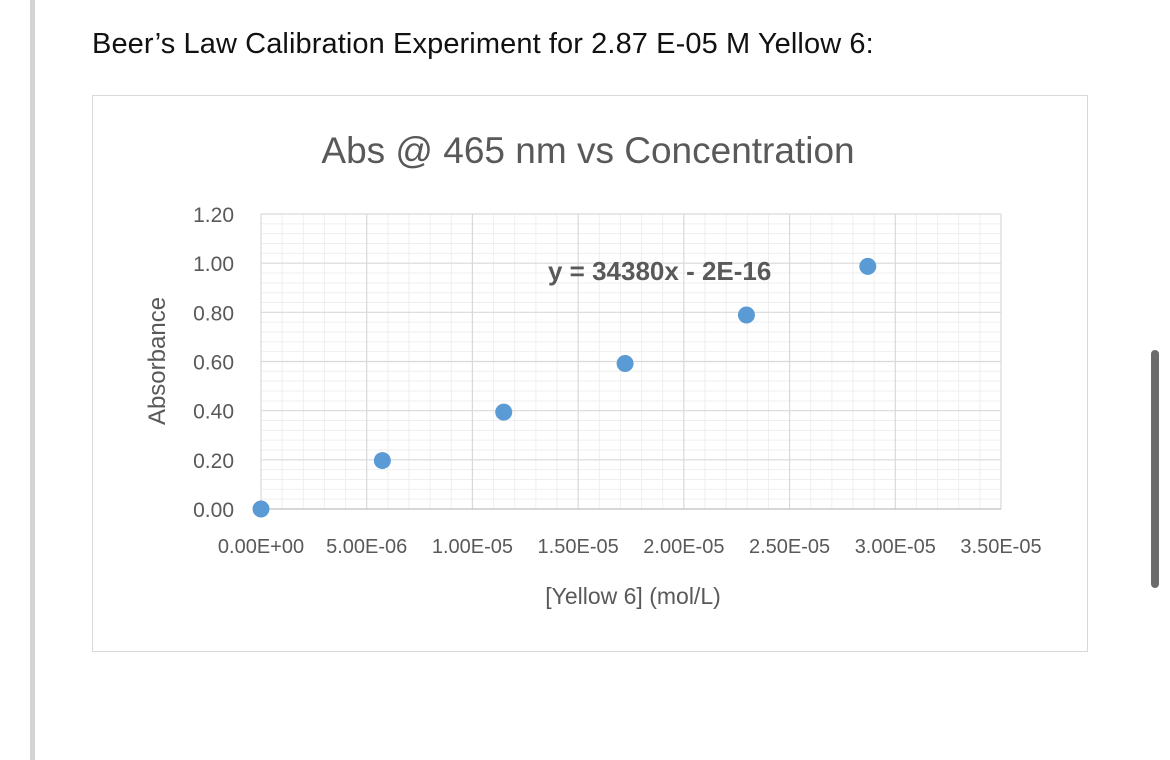 The image size is (1170, 760). Describe the element at coordinates (213, 510) in the screenshot. I see `y-tick-label: 0.00` at that location.